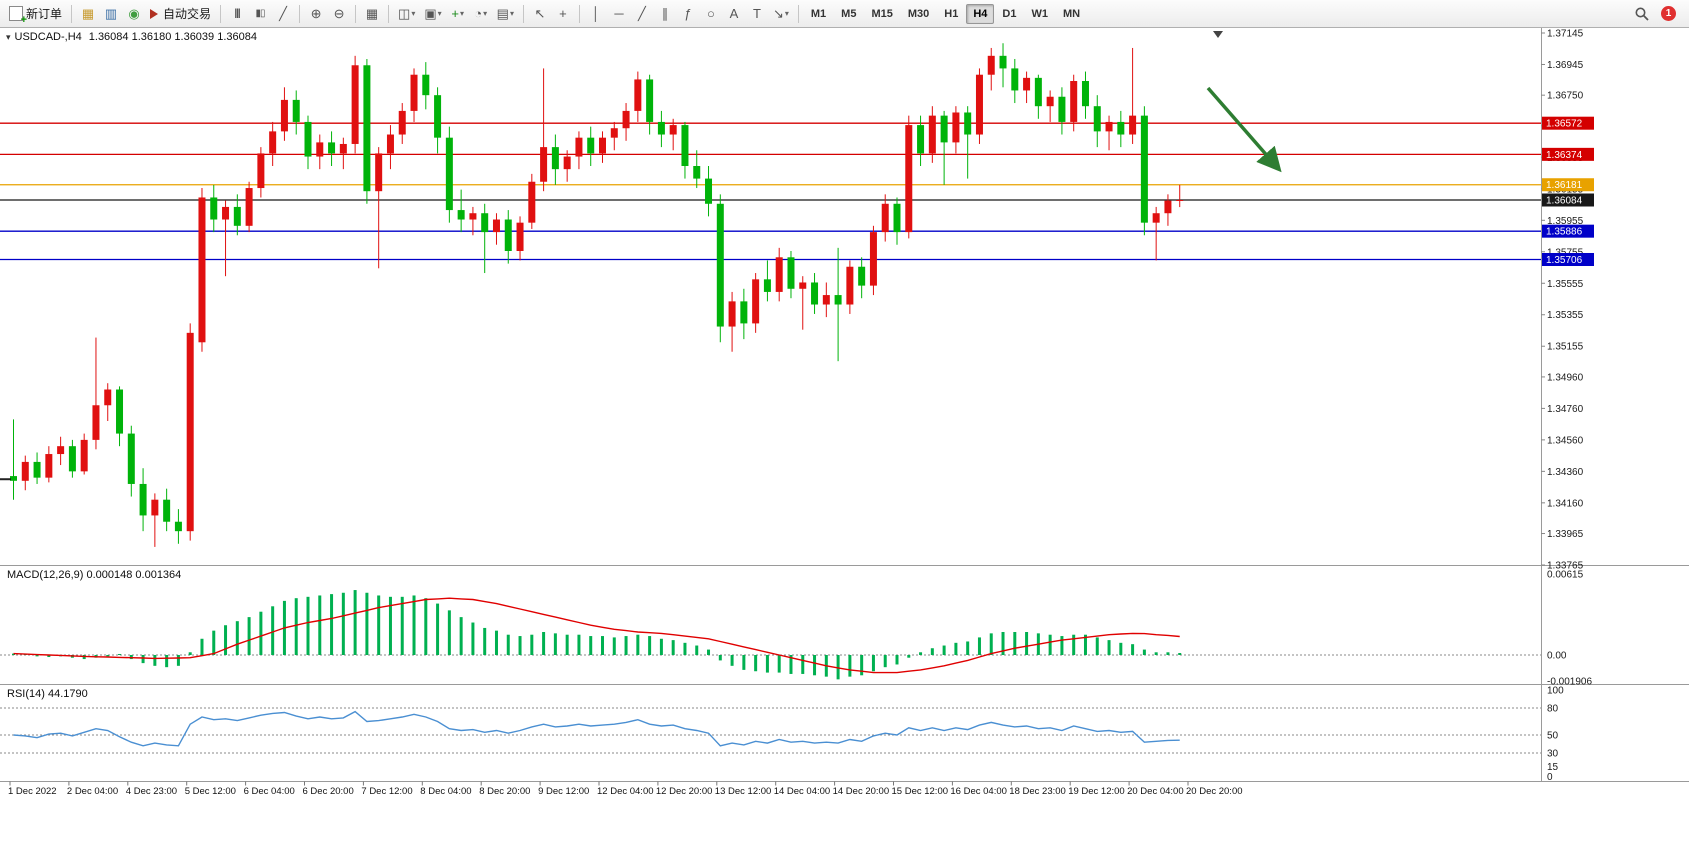 The image size is (1689, 865). Describe the element at coordinates (237, 14) in the screenshot. I see `bar-chart-button: |||` at that location.